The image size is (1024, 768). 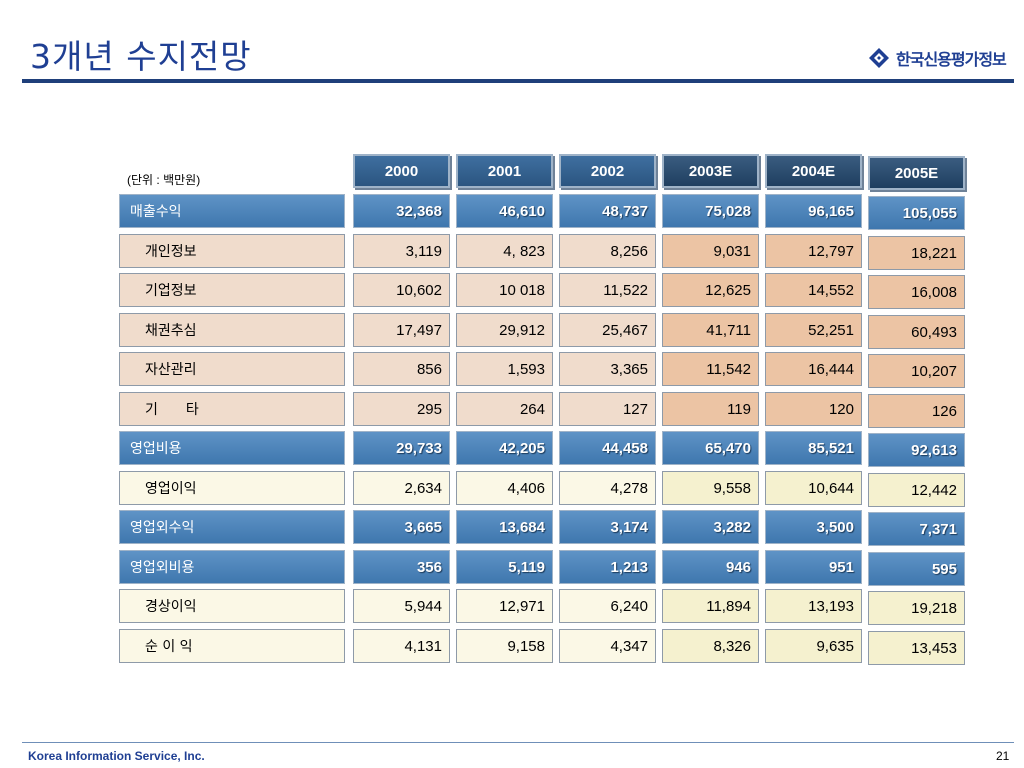 What do you see at coordinates (401, 211) in the screenshot?
I see `table-cell: 32,368` at bounding box center [401, 211].